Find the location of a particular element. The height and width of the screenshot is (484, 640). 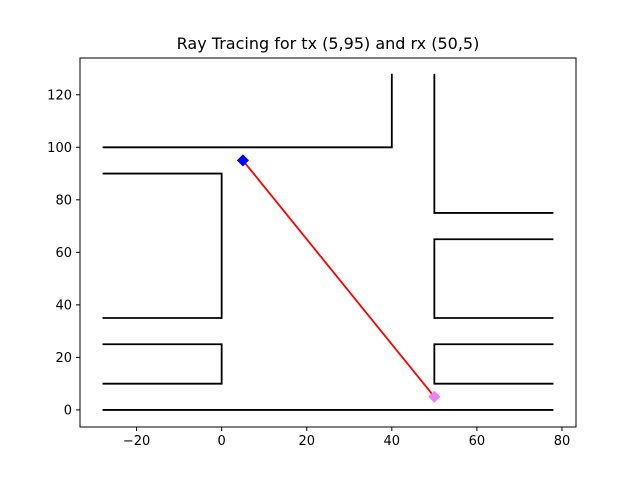

ray-layer is located at coordinates (339, 278).